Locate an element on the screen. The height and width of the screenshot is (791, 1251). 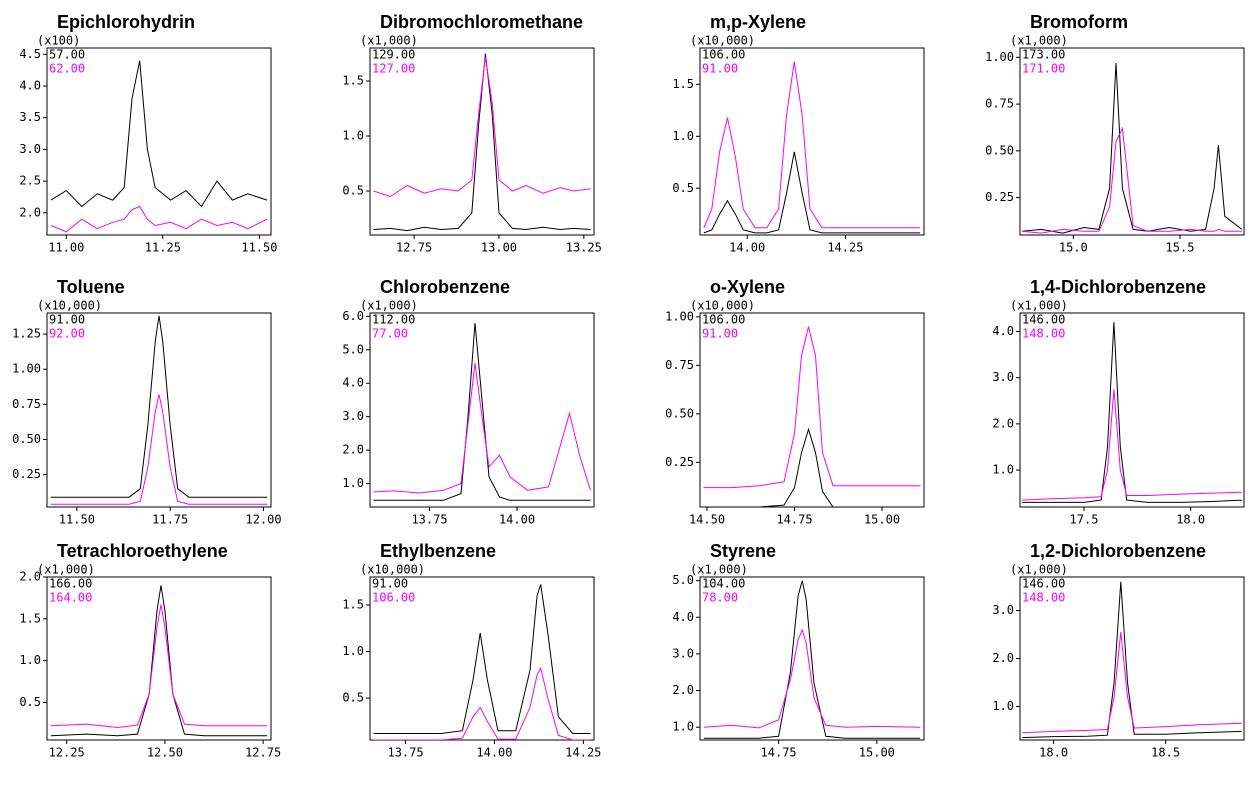
x-tick-label: 15.0 is located at coordinates (1073, 248).